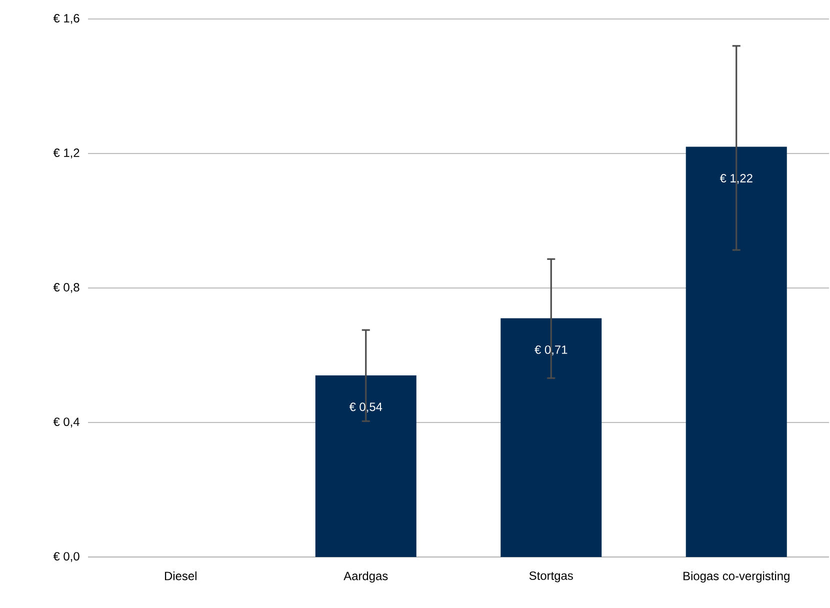  I want to click on y-tick-label: € 1,2, so click(66, 153).